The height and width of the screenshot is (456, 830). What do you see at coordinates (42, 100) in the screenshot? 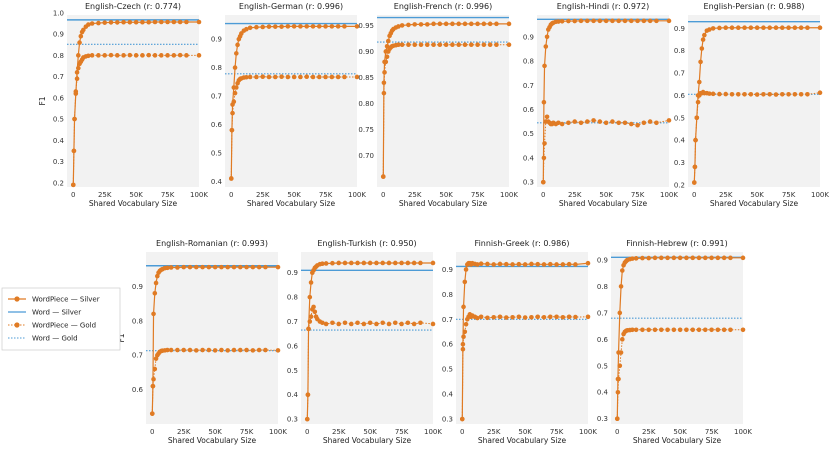
I see `y-axis-label: F1` at bounding box center [42, 100].